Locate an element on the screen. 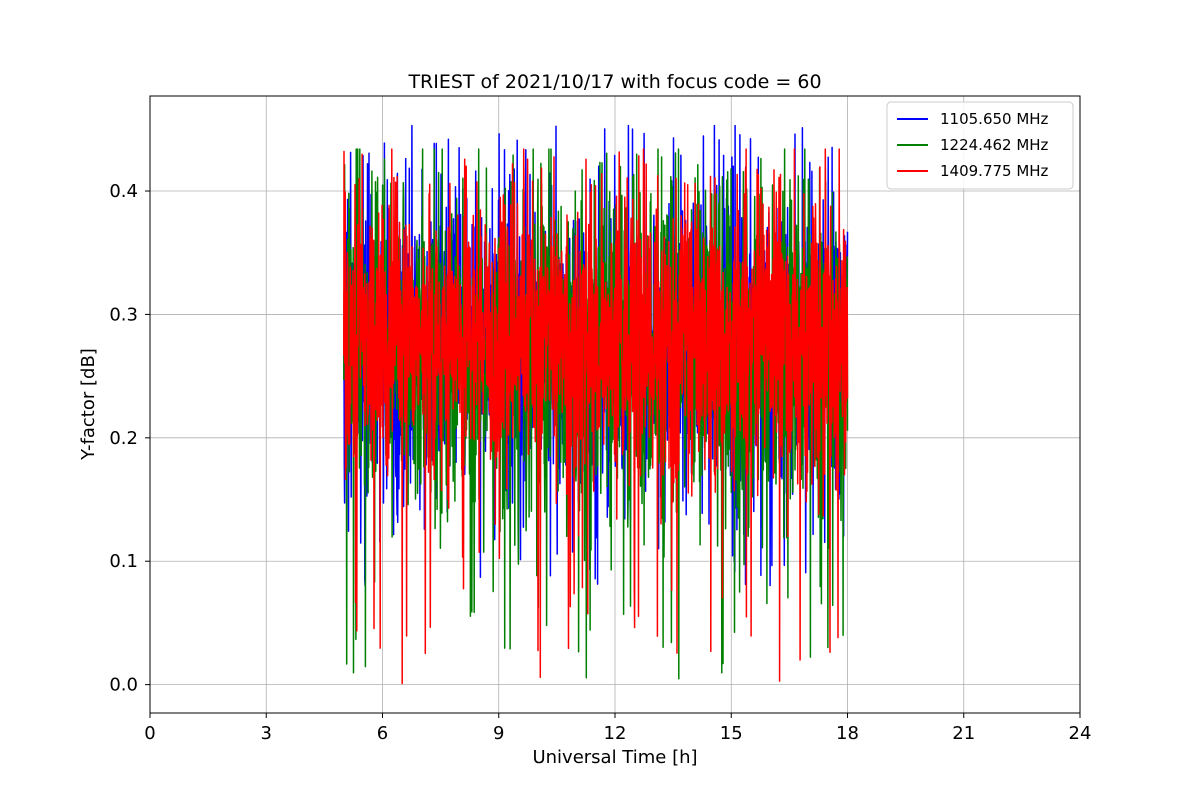  x-tick-label: 3 is located at coordinates (266, 733).